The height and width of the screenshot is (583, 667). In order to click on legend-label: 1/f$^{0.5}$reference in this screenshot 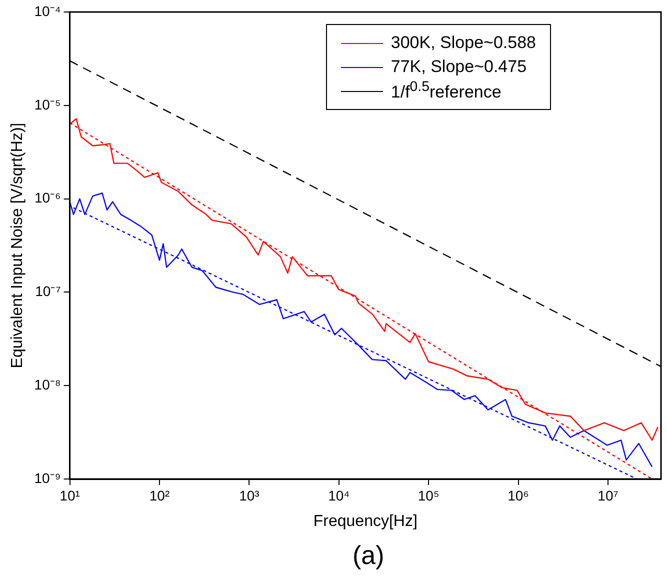, I will do `click(446, 91)`.